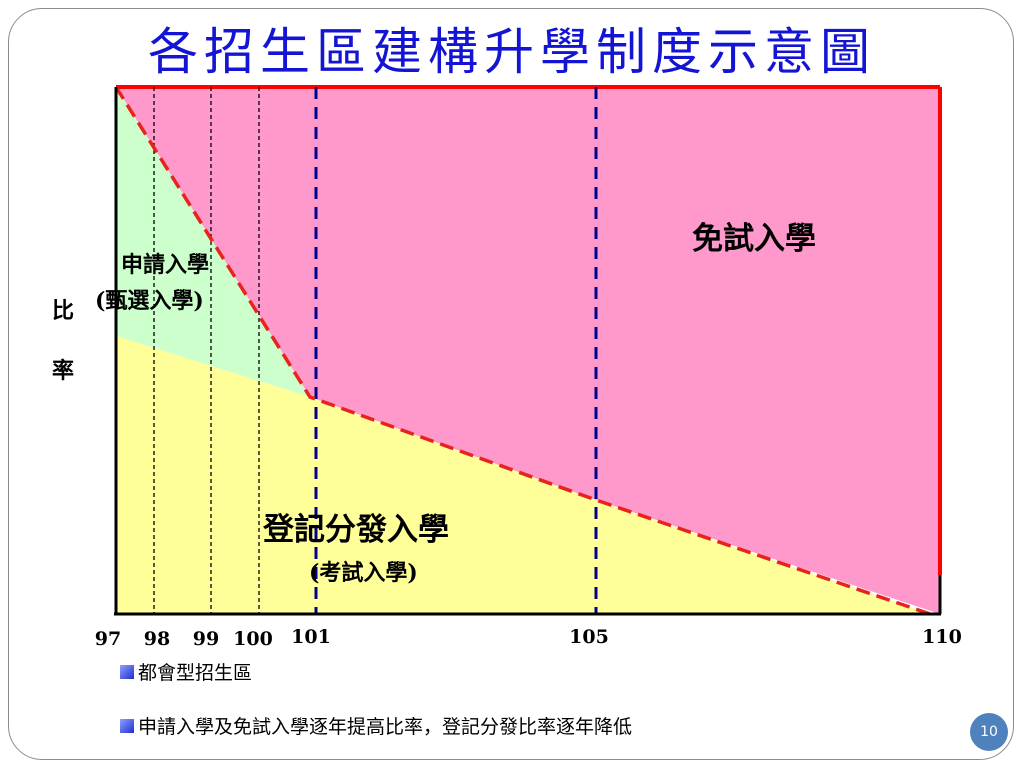  Describe the element at coordinates (63, 311) in the screenshot. I see `y-axis-label-top: 比` at that location.